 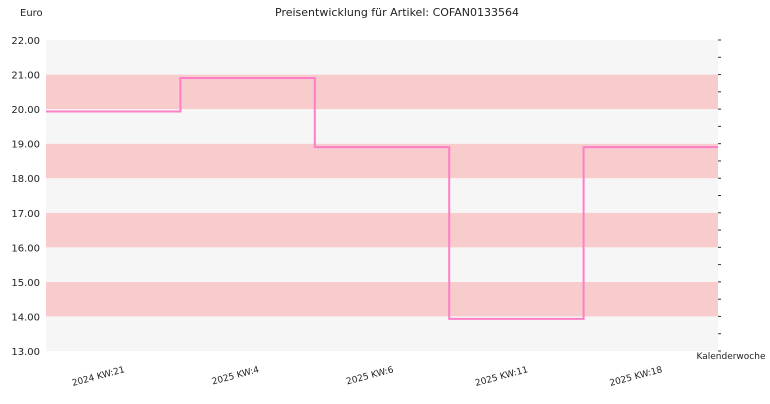 I want to click on x-tick-label: 2025 KW:4, so click(x=236, y=376).